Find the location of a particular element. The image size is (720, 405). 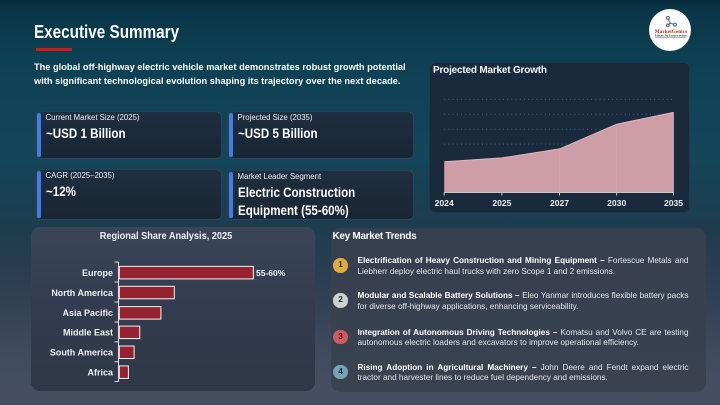

svg-text: MarketGenics is located at coordinates (671, 32).